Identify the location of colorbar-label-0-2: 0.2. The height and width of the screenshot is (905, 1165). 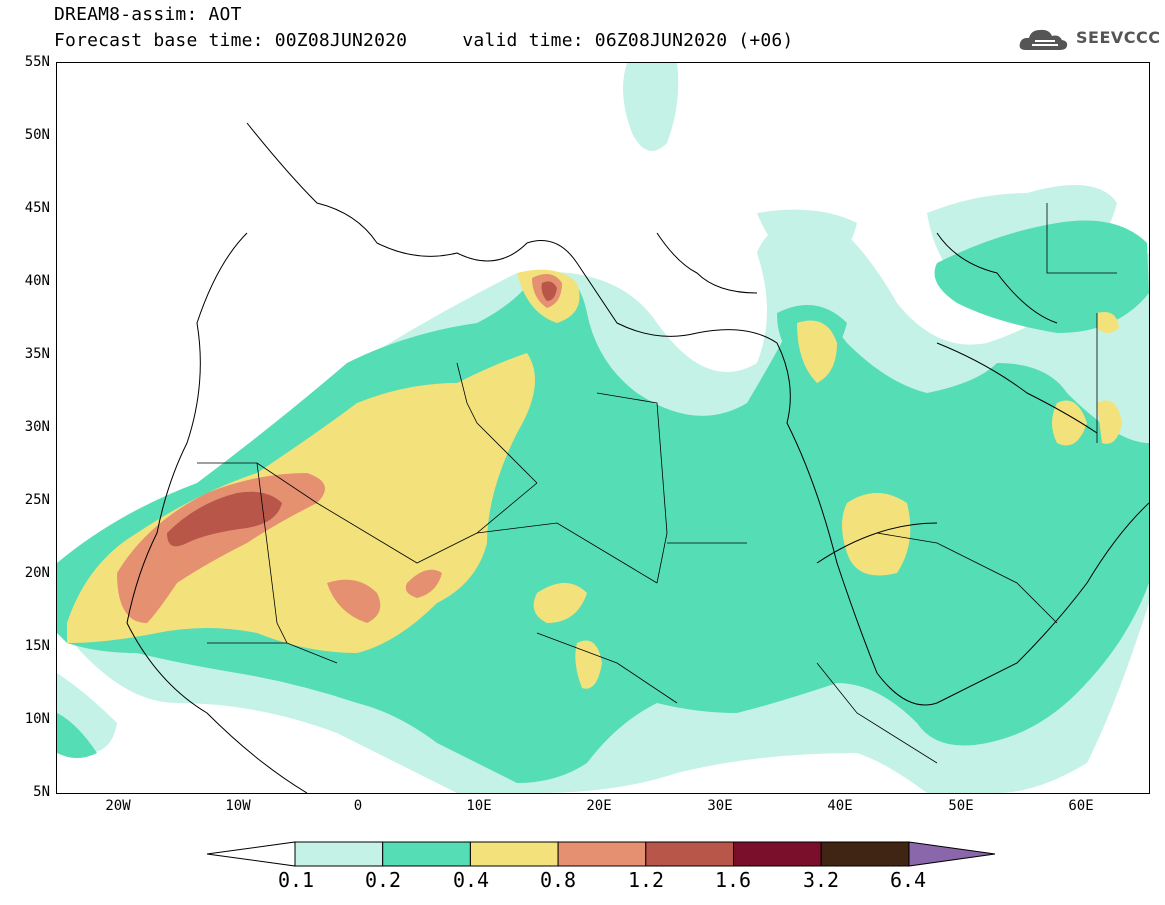
(383, 880).